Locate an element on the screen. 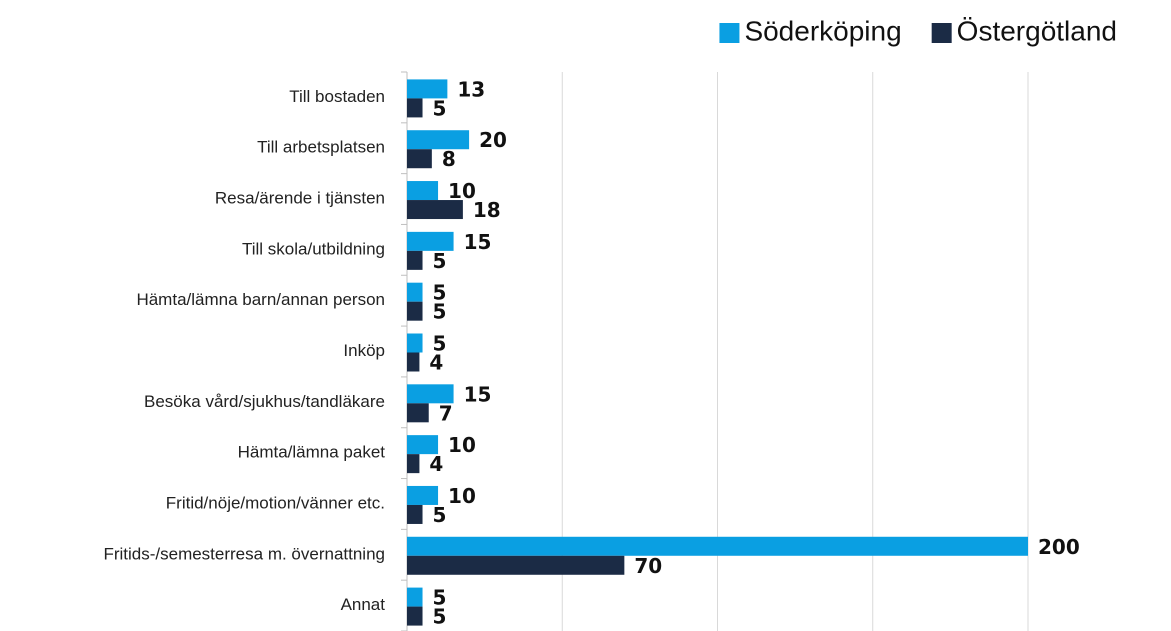  value-label: 200 is located at coordinates (1059, 547).